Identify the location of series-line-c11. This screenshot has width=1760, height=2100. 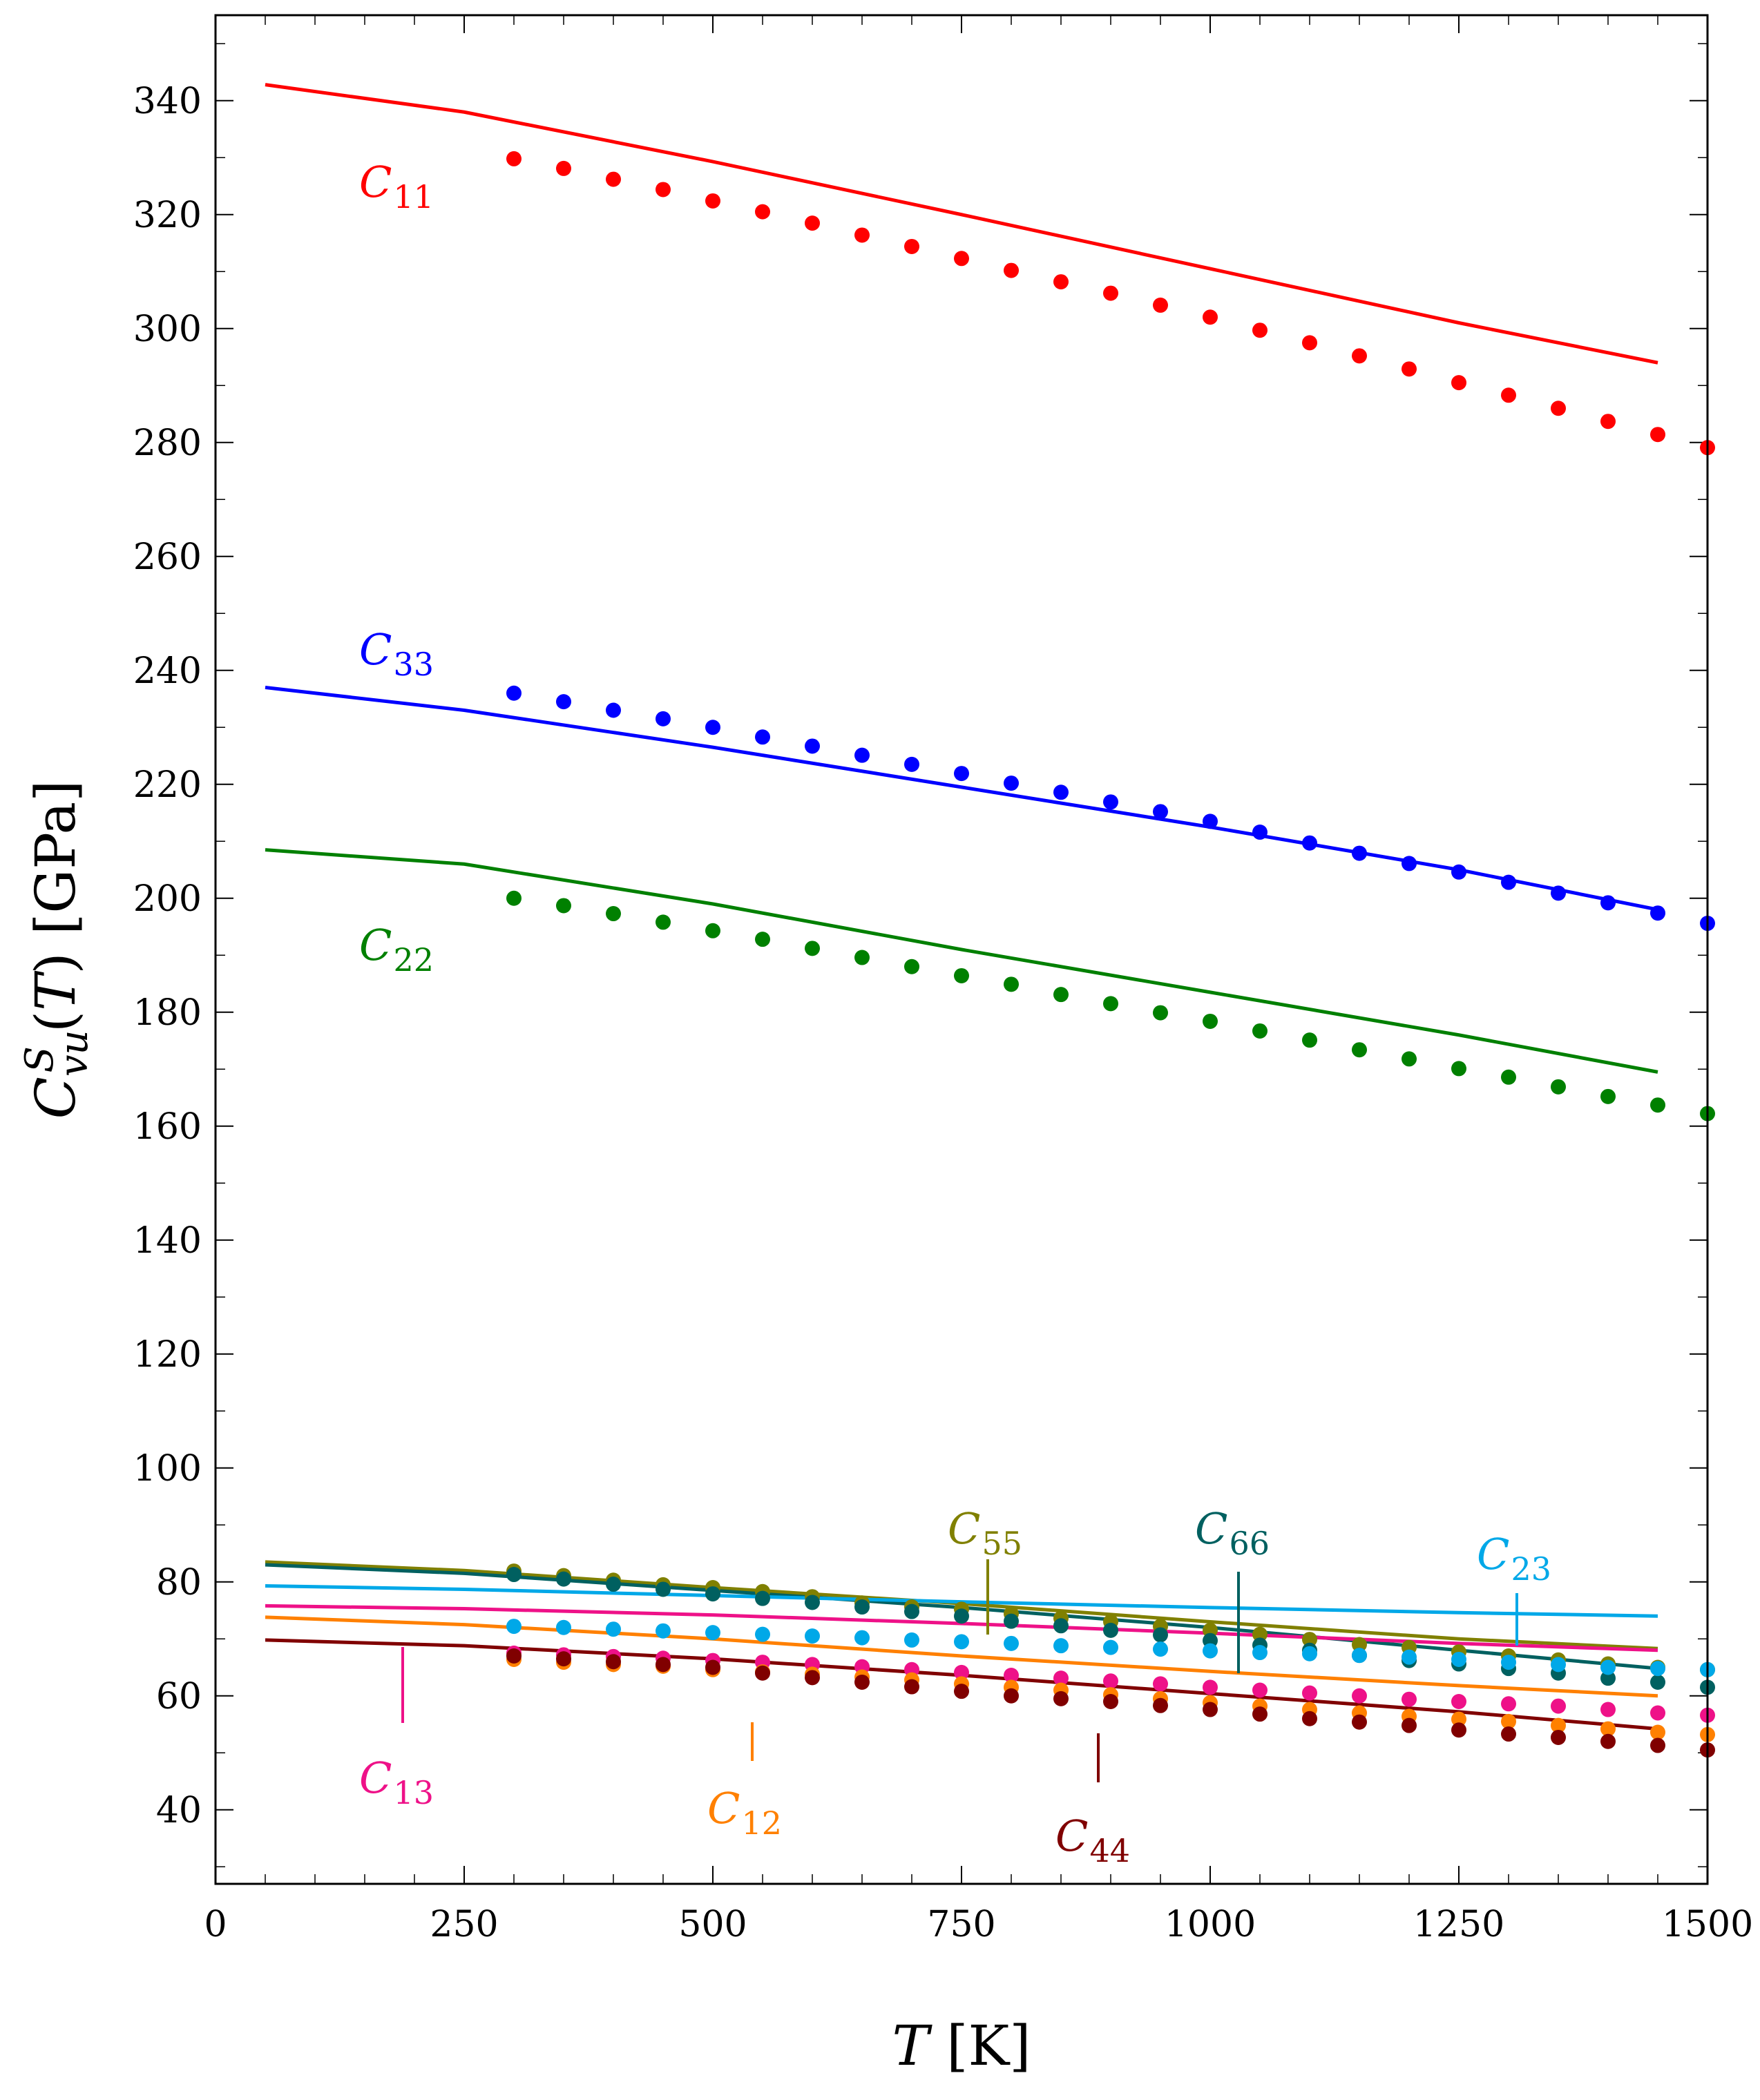
(961, 224).